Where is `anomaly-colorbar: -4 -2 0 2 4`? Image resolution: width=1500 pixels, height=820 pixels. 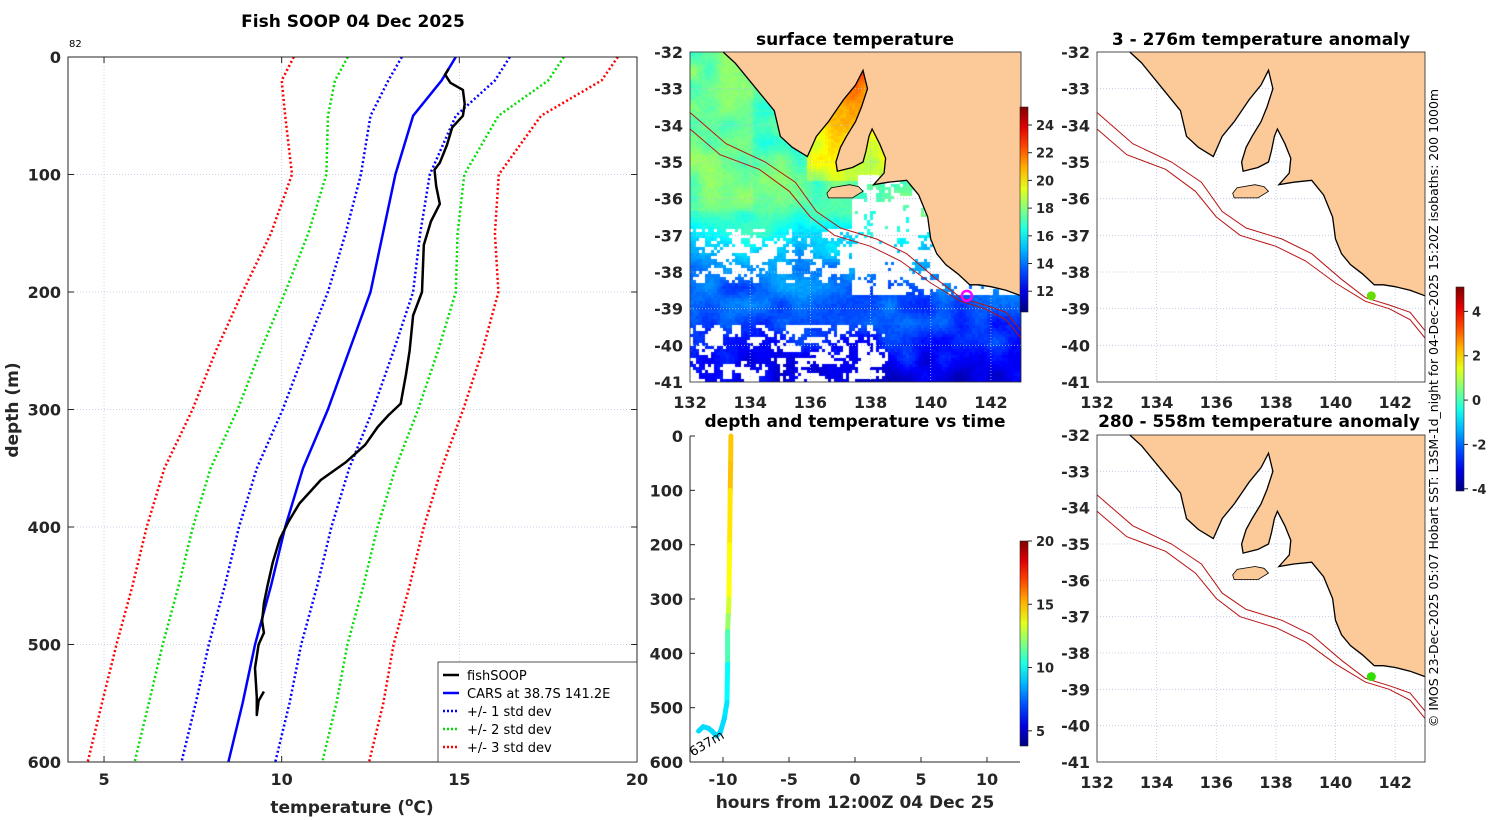
anomaly-colorbar: -4 -2 0 2 4 is located at coordinates (1470, 392).